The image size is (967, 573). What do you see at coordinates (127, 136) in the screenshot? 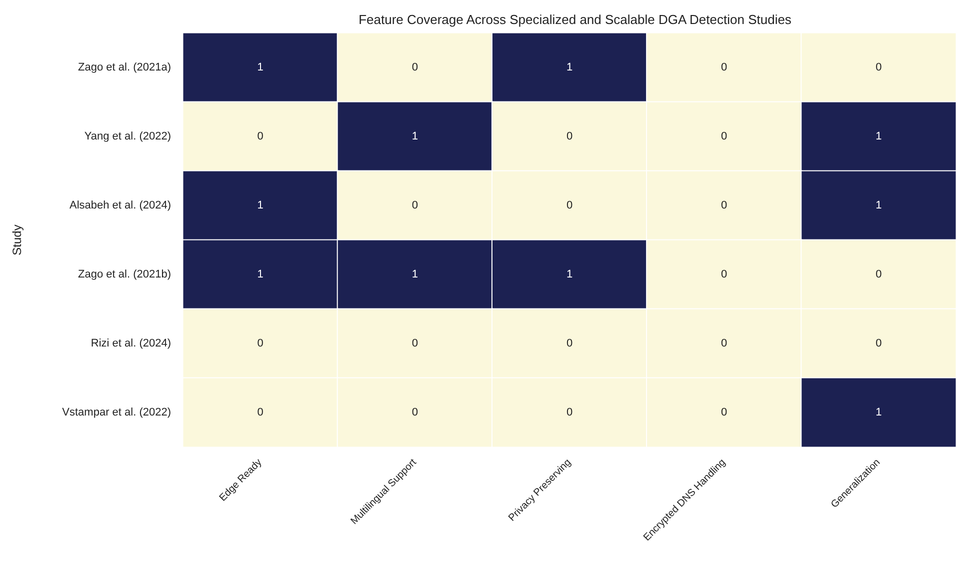
I see `y-tick-label: Yang et al. (2022)` at bounding box center [127, 136].